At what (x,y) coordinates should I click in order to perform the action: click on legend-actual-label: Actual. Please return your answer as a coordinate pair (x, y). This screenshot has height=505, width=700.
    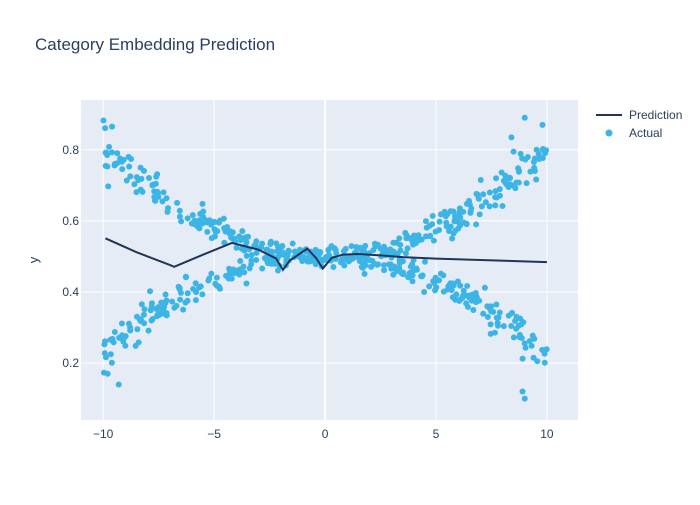
    Looking at the image, I should click on (645, 133).